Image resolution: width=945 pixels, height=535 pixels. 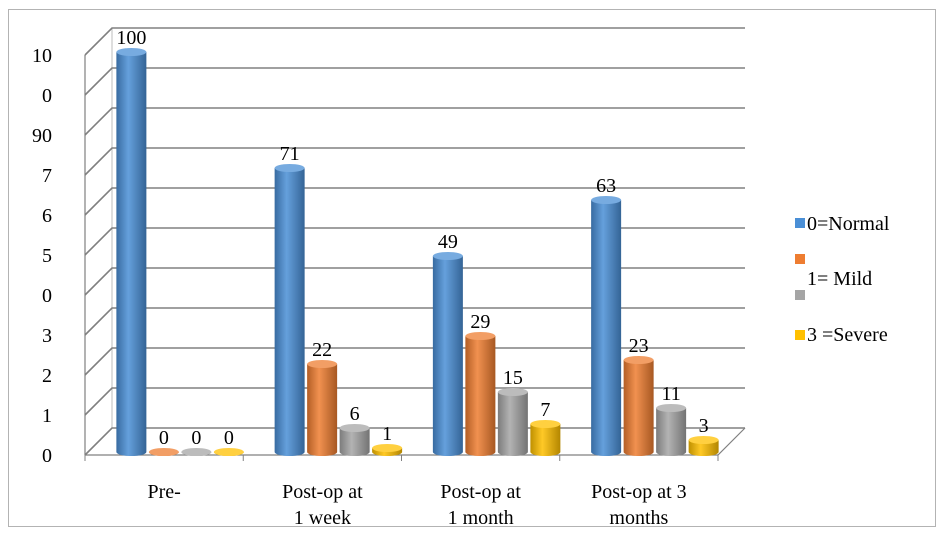 What do you see at coordinates (322, 518) in the screenshot?
I see `x-tick-label: 1 week` at bounding box center [322, 518].